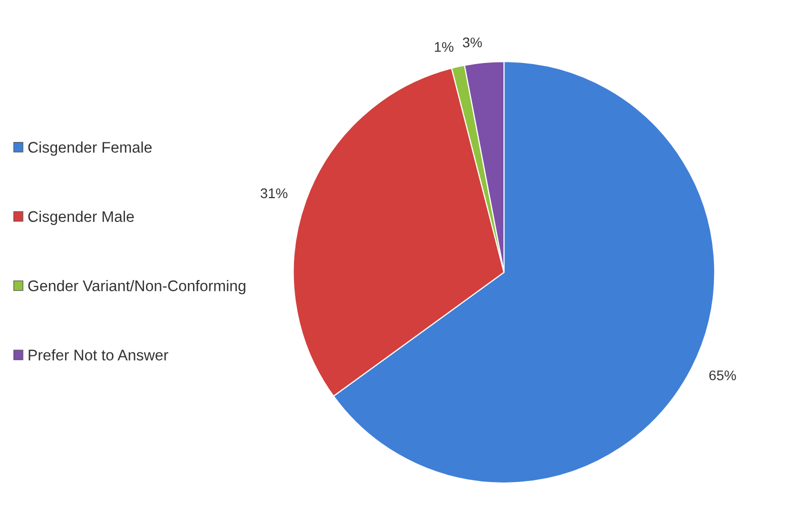  Describe the element at coordinates (81, 217) in the screenshot. I see `legend-label: Cisgender Male` at that location.